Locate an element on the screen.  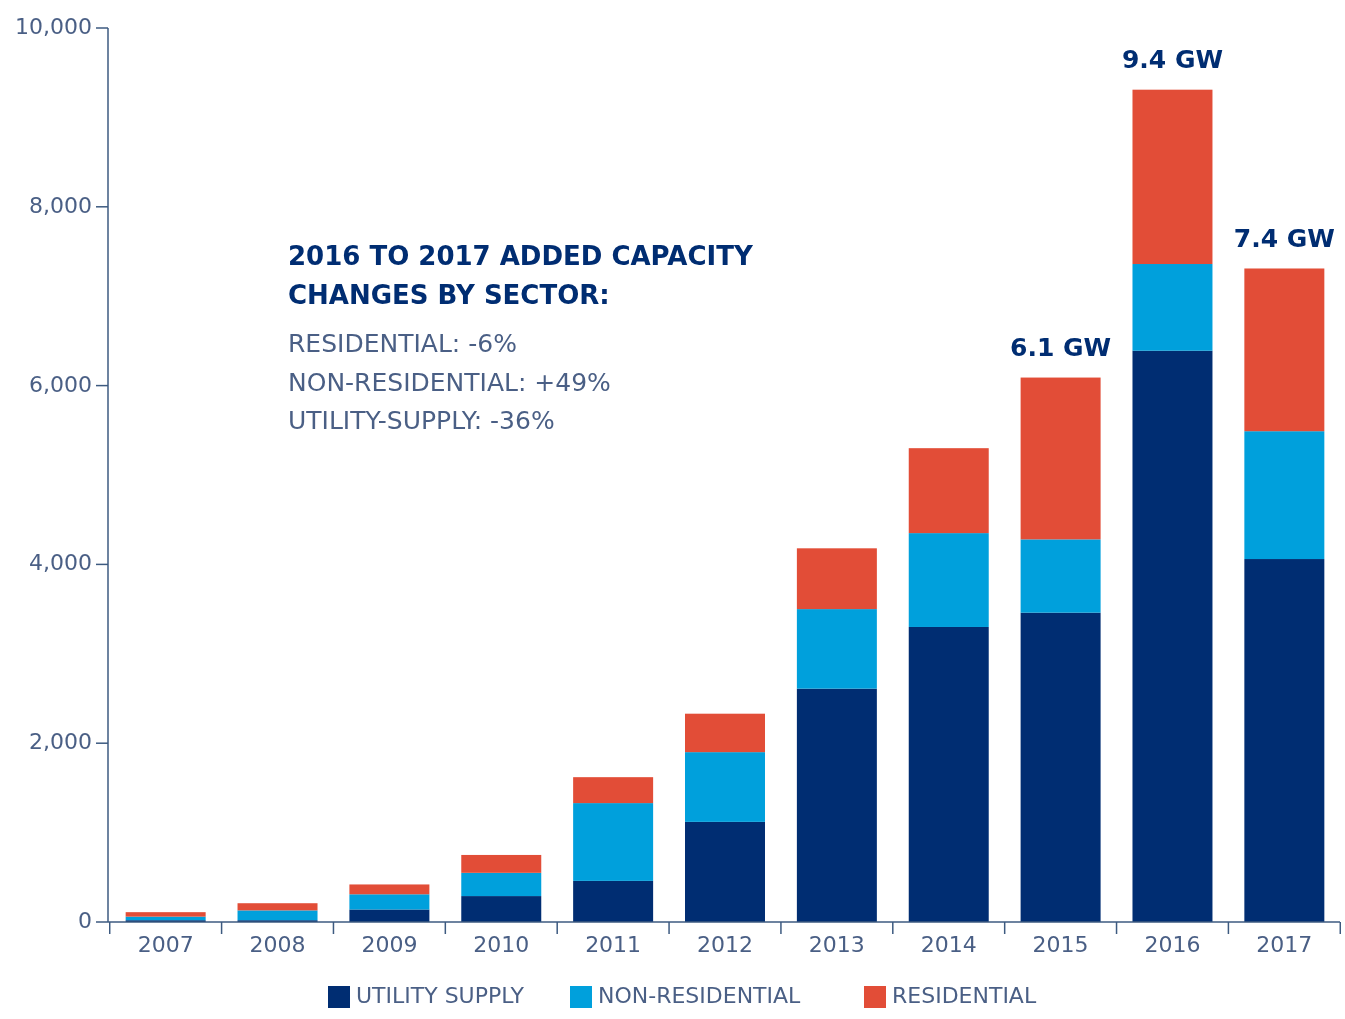
legend-label: RESIDENTIAL is located at coordinates (964, 995).